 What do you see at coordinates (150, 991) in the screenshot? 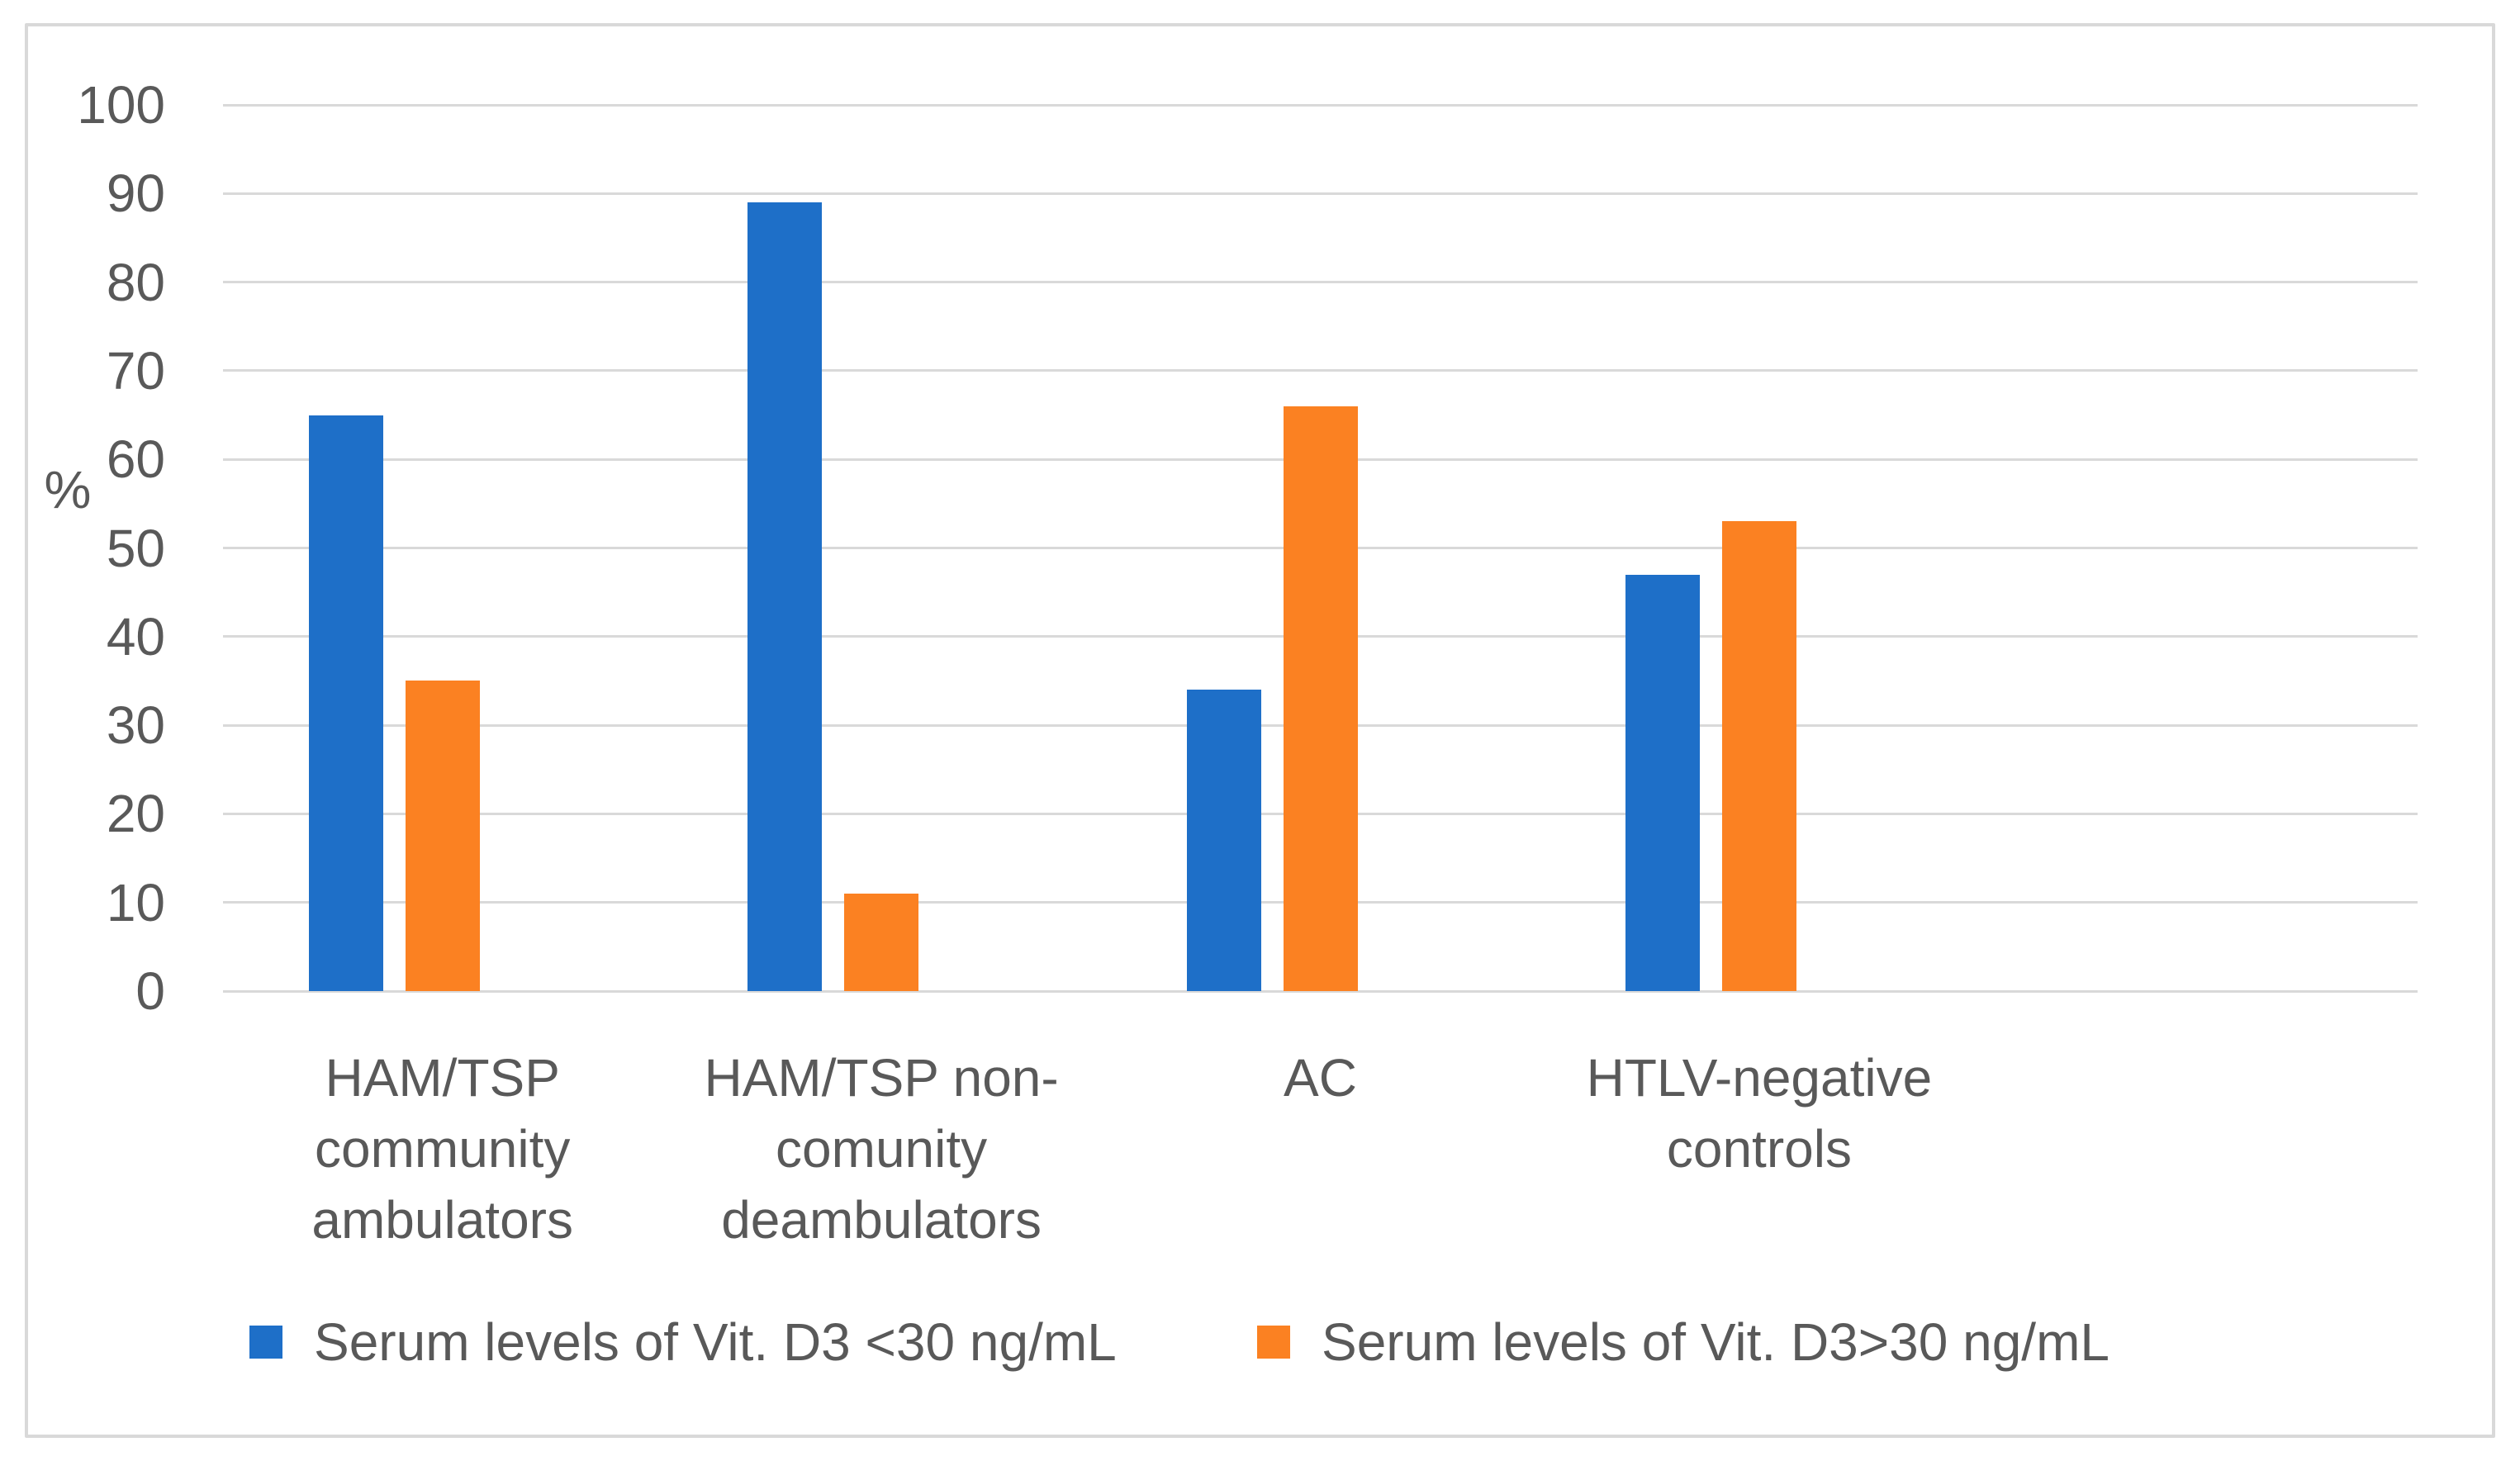
I see `y-tick-0: 0` at bounding box center [150, 991].